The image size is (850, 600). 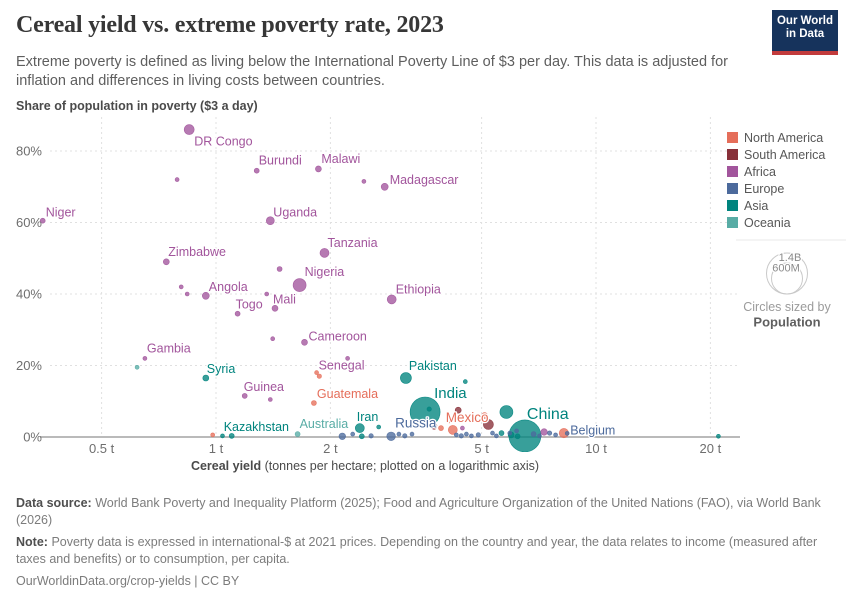 I want to click on label-madagascar: Madagascar, so click(x=423, y=180).